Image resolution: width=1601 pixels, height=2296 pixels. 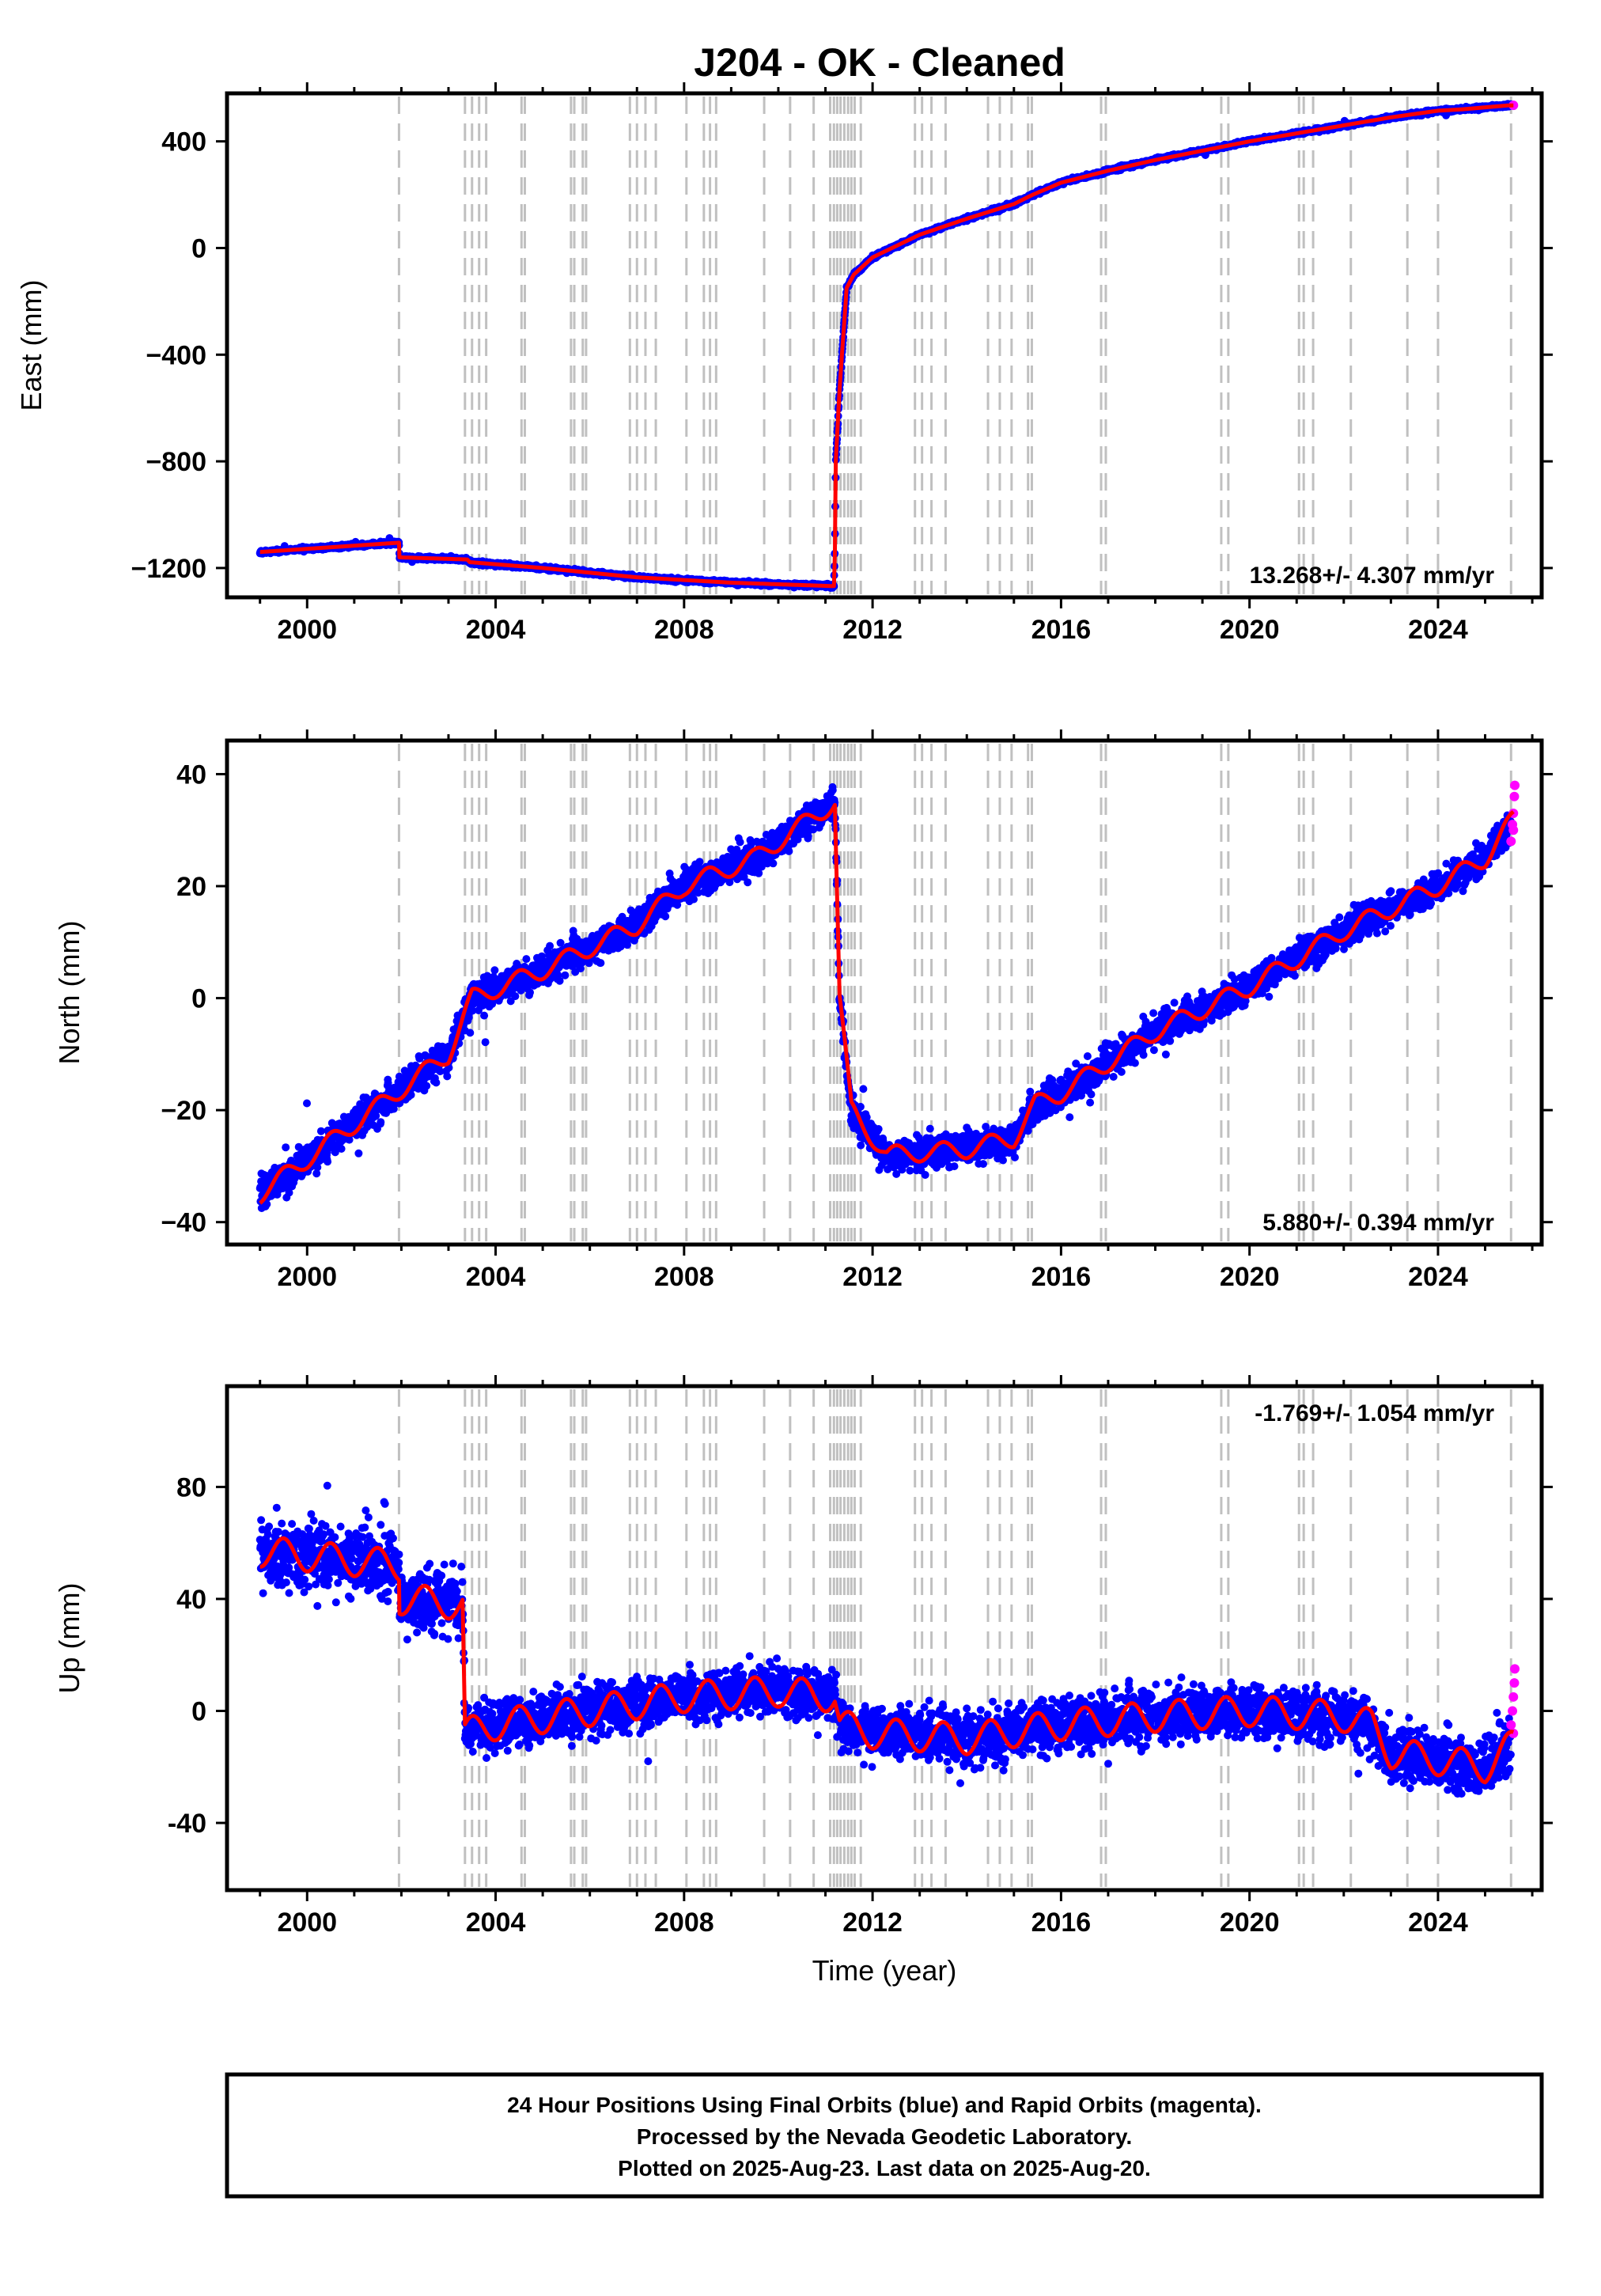 I want to click on y-tick-label: 0, so click(x=199, y=248).